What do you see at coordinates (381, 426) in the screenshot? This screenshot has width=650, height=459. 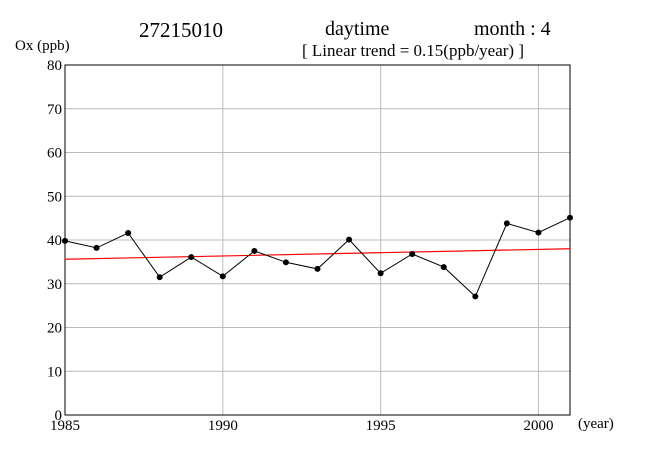 I see `x-tick-label: 1995` at bounding box center [381, 426].